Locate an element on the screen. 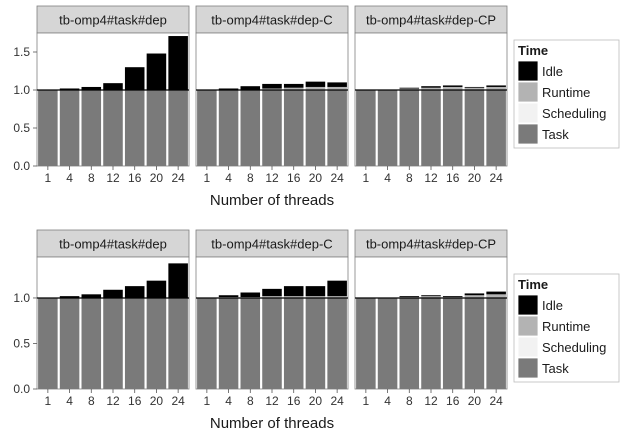 This screenshot has height=438, width=623. y-tick-label: 1.5 is located at coordinates (21, 52).